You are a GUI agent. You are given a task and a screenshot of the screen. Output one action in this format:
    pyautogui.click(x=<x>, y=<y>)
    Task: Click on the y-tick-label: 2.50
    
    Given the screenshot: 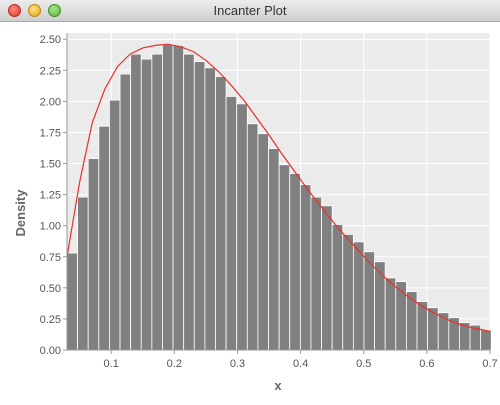 What is the action you would take?
    pyautogui.click(x=50, y=40)
    